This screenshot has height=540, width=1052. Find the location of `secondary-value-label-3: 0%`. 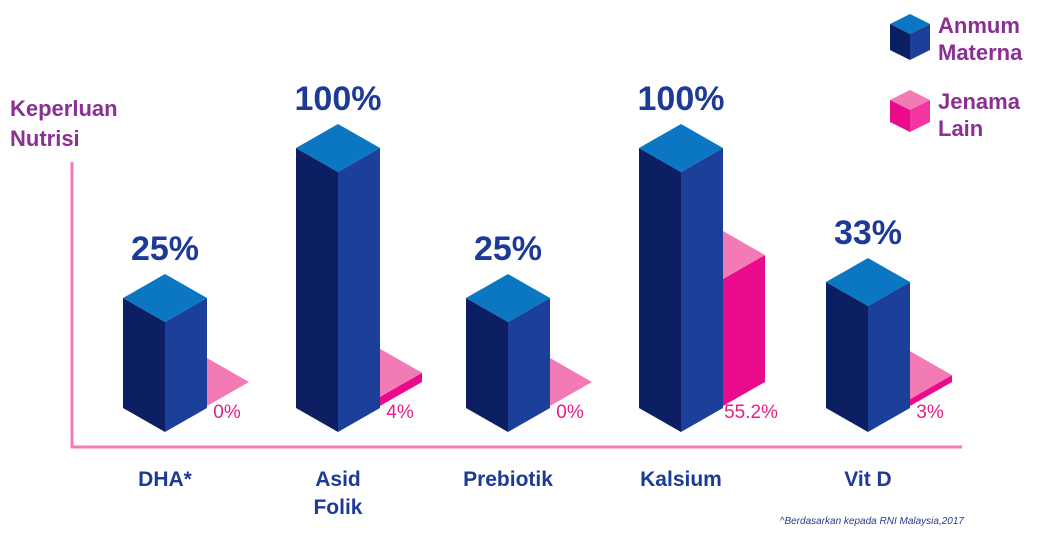

secondary-value-label-3: 0% is located at coordinates (570, 412).